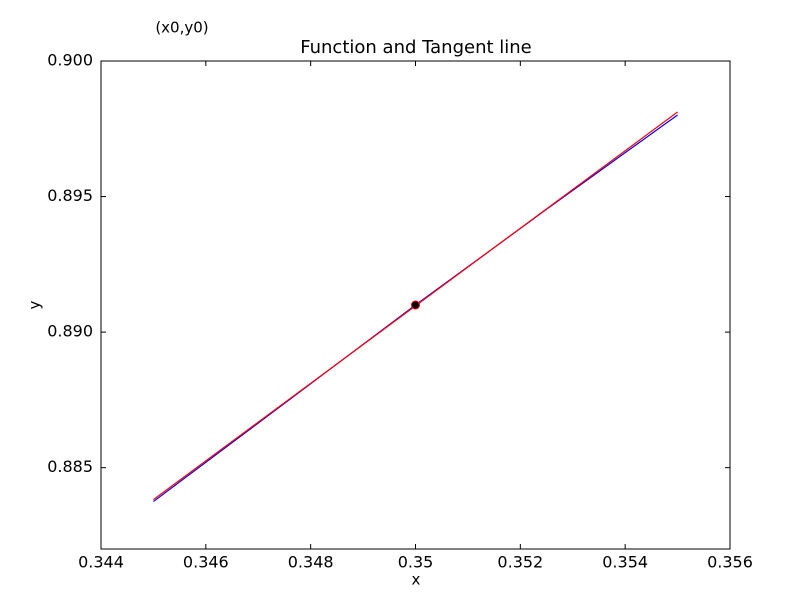 Image resolution: width=812 pixels, height=612 pixels. I want to click on x-tick-label: 0.354, so click(625, 562).